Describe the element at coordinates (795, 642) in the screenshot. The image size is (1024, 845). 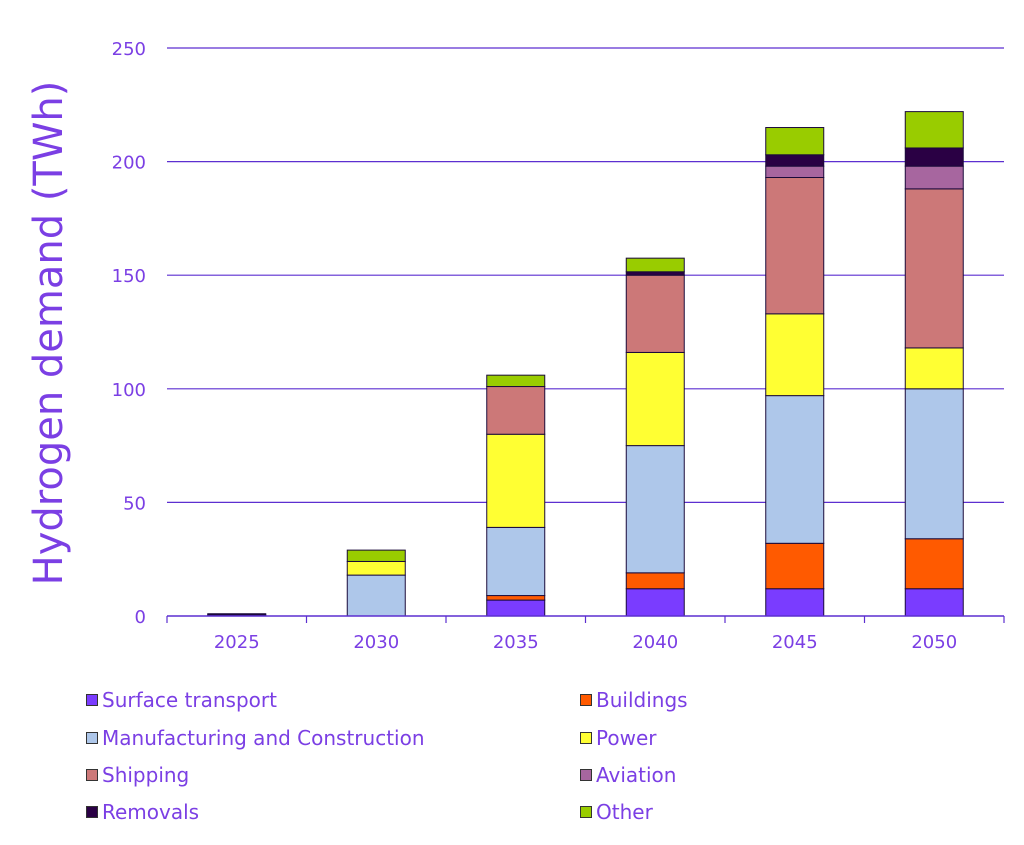
I see `x-tick-label: 2045` at that location.